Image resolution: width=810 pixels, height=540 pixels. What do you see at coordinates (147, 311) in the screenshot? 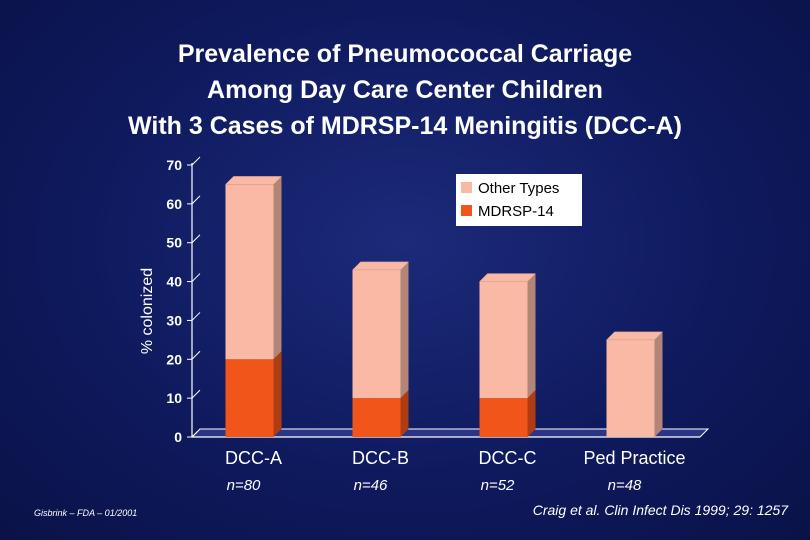
I see `y-axis-title: % colonized` at bounding box center [147, 311].